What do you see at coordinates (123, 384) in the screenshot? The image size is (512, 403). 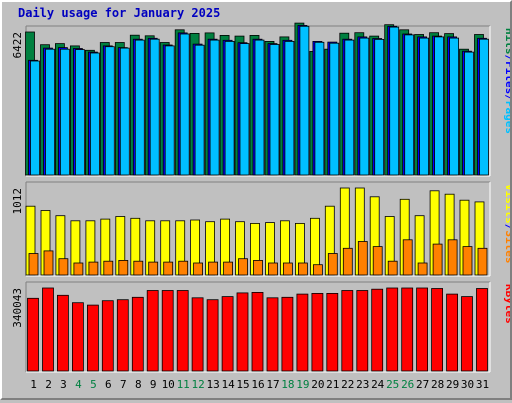 I see `x-tick-label-7: 7` at bounding box center [123, 384].